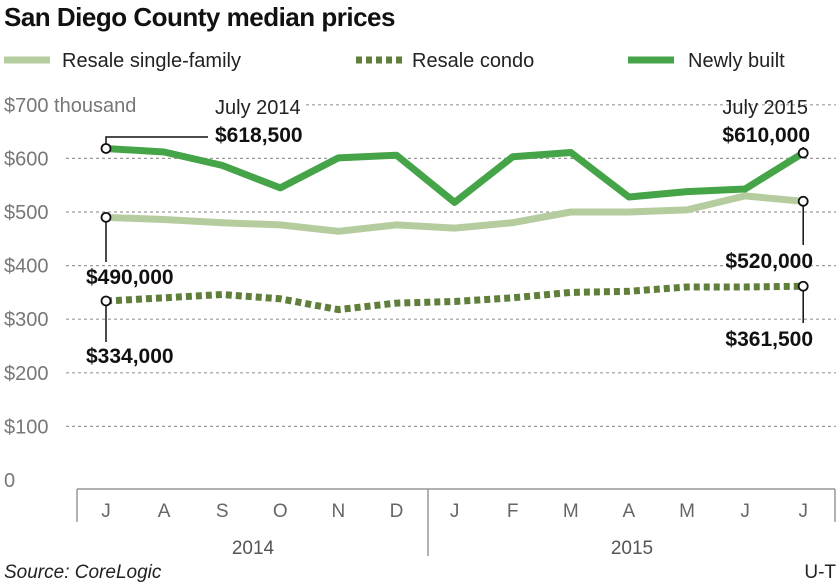 The width and height of the screenshot is (840, 585). What do you see at coordinates (456, 523) in the screenshot?
I see `x-axis: J A S O N D J F M A M J J 2014 2015` at bounding box center [456, 523].